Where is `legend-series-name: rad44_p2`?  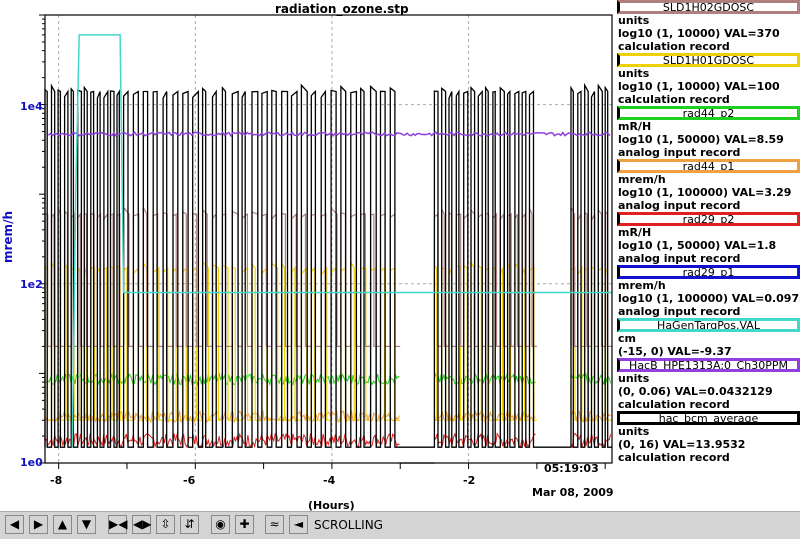
legend-series-name: rad44_p2 is located at coordinates (708, 113).